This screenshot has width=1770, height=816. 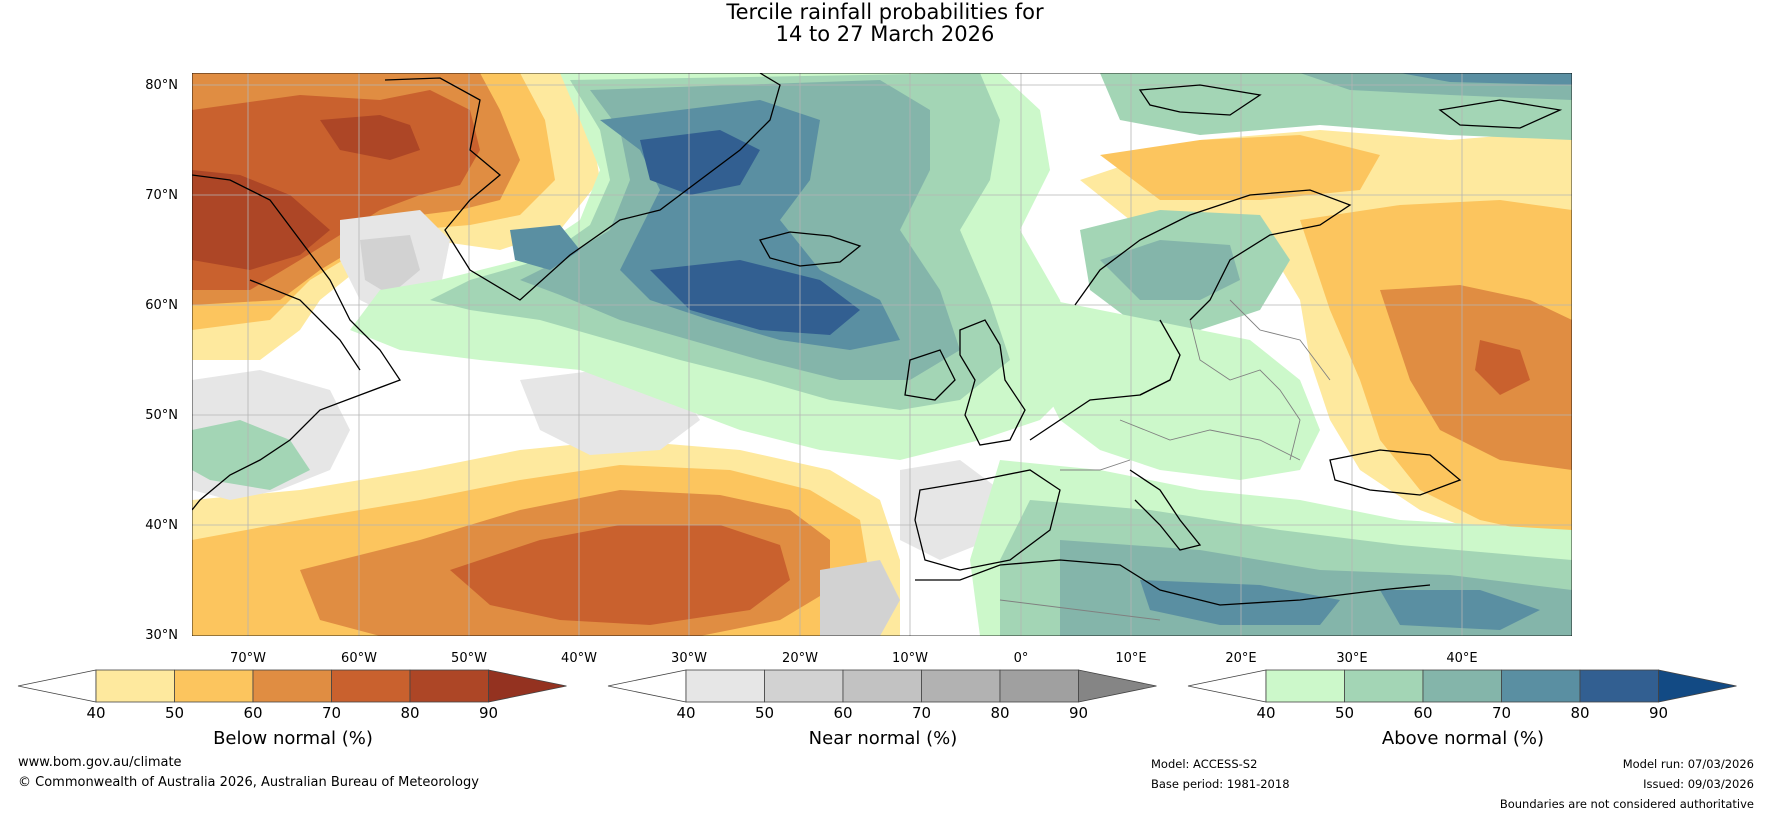 I want to click on lon-label: 30°E, so click(x=1351, y=658).